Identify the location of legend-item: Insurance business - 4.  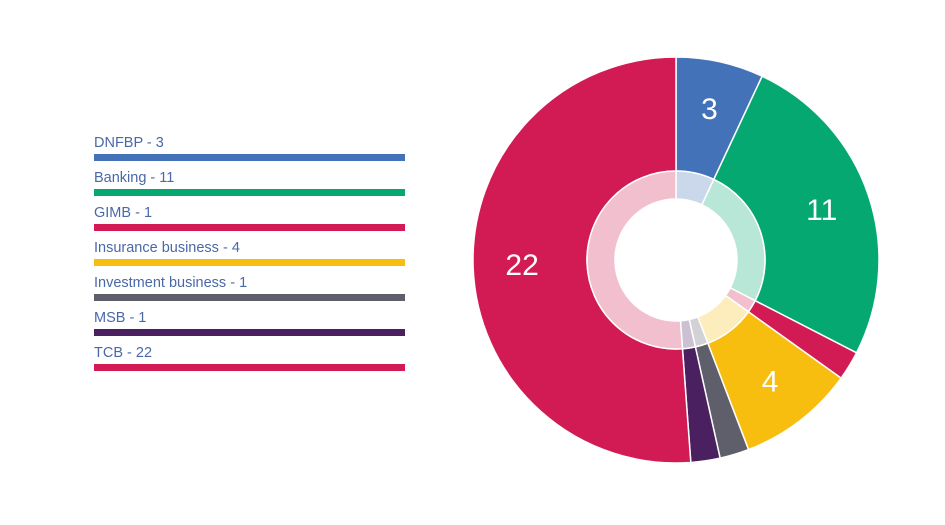
(249, 256).